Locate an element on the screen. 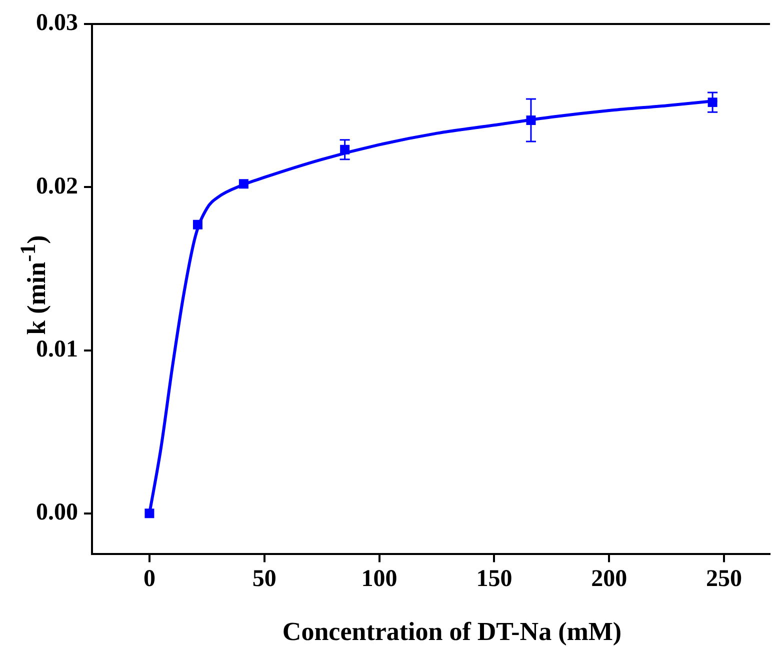 This screenshot has width=777, height=647. y-tick-label: 0.00 is located at coordinates (57, 513).